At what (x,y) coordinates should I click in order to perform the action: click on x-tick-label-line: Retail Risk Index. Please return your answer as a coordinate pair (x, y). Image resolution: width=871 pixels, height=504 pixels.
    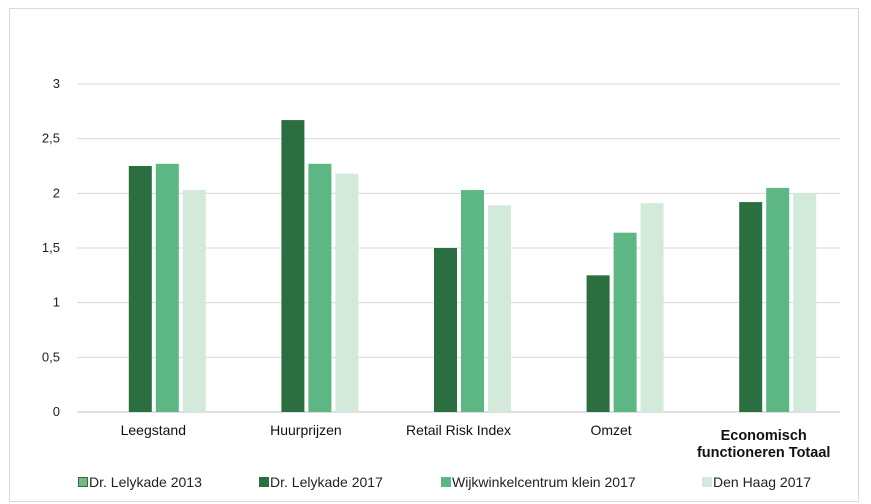
    Looking at the image, I should click on (458, 430).